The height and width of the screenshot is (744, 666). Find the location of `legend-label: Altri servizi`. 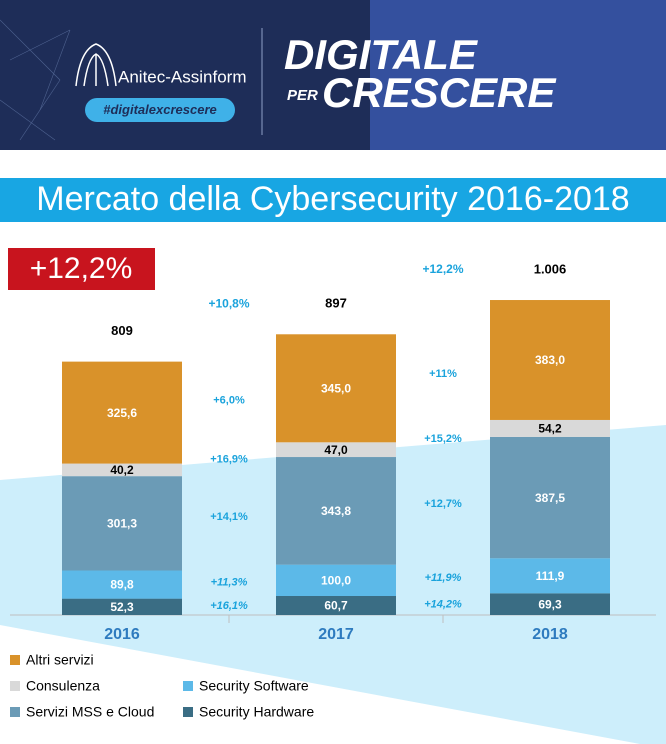

legend-label: Altri servizi is located at coordinates (60, 660).